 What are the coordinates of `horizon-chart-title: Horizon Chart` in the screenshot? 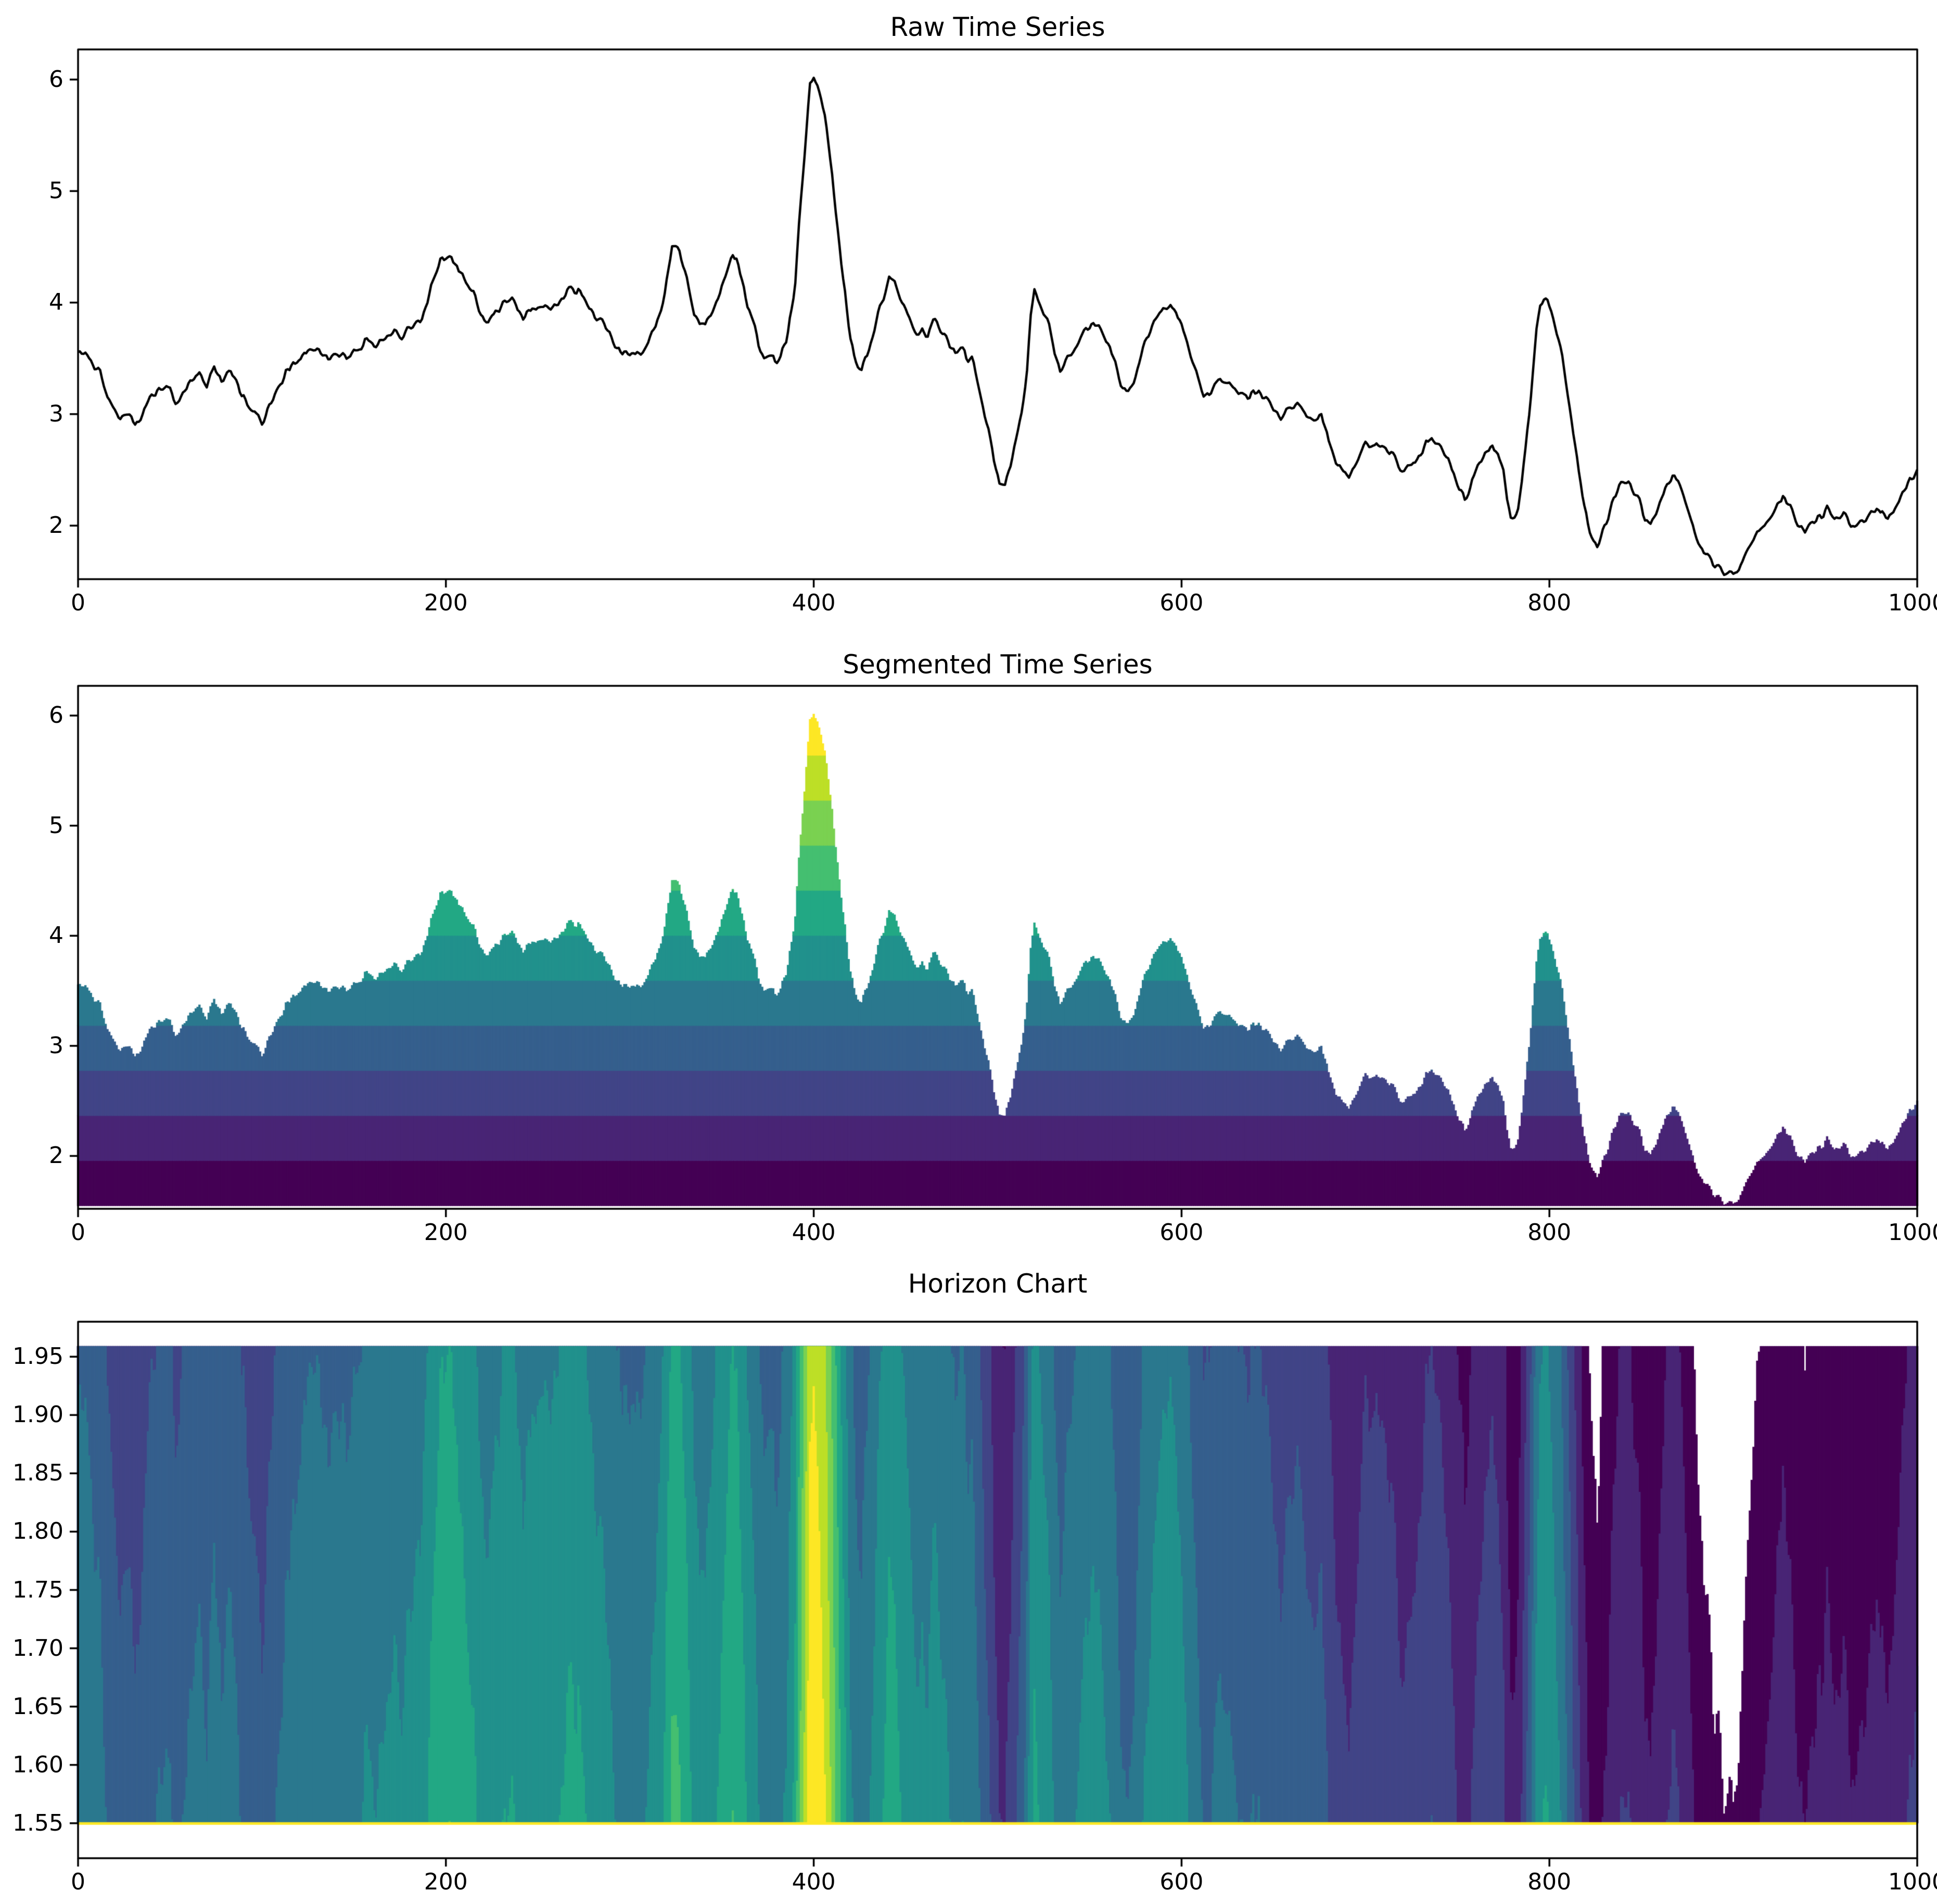 It's located at (998, 1284).